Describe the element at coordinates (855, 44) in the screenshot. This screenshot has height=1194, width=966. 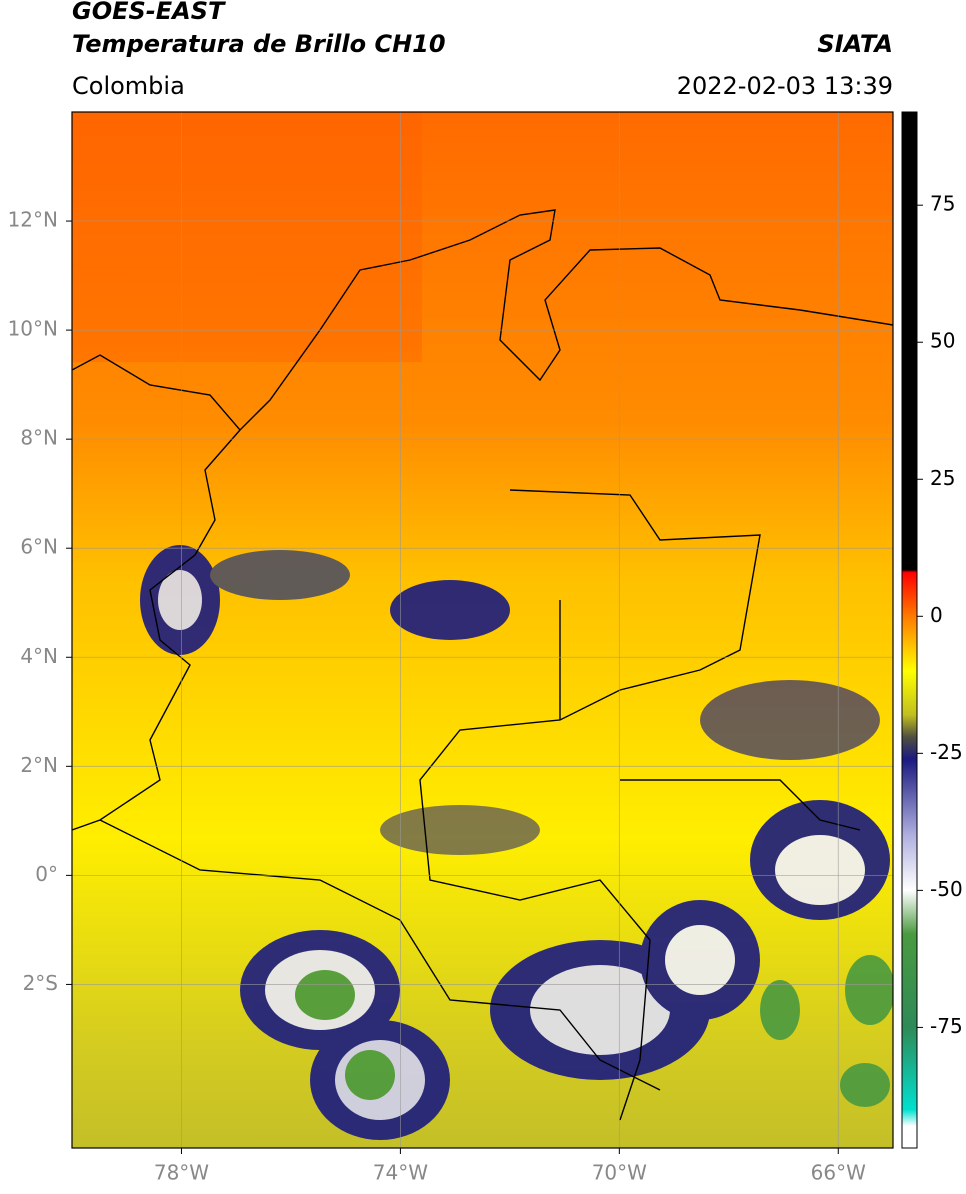
I see `source: SIATA` at that location.